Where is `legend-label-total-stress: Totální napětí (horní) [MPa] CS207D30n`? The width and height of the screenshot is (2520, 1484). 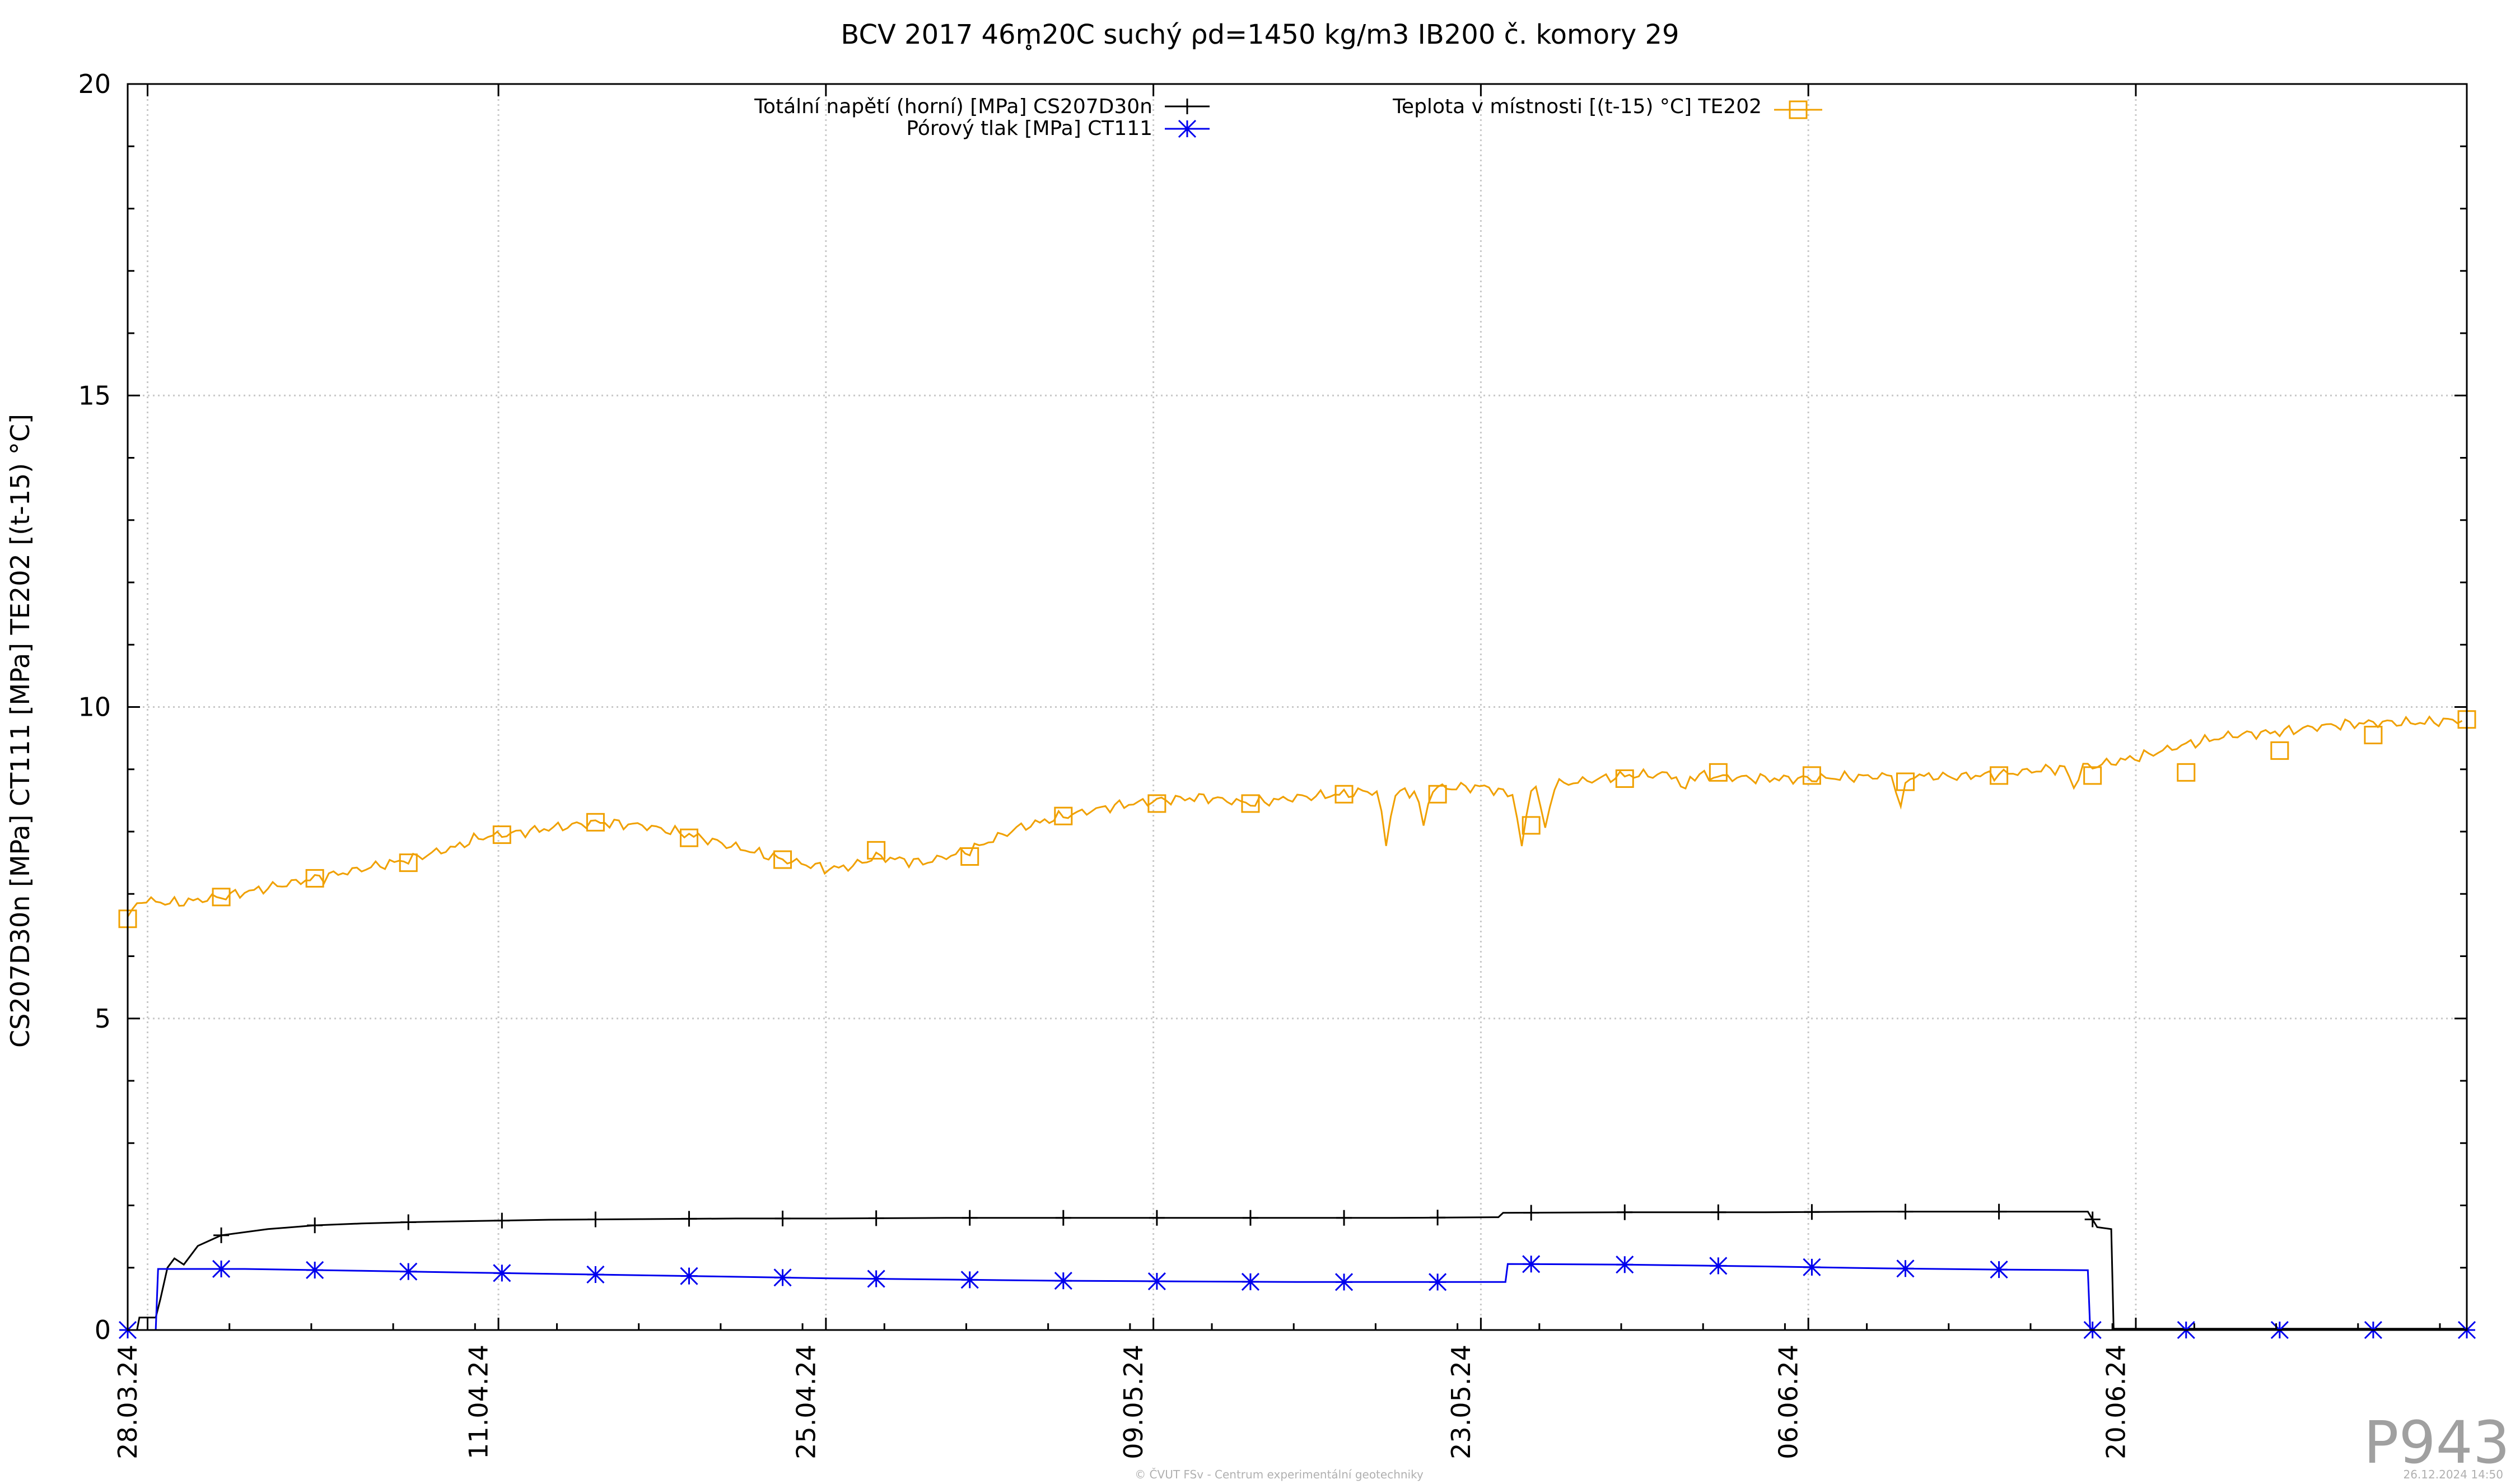
legend-label-total-stress: Totální napětí (horní) [MPa] CS207D30n is located at coordinates (953, 107).